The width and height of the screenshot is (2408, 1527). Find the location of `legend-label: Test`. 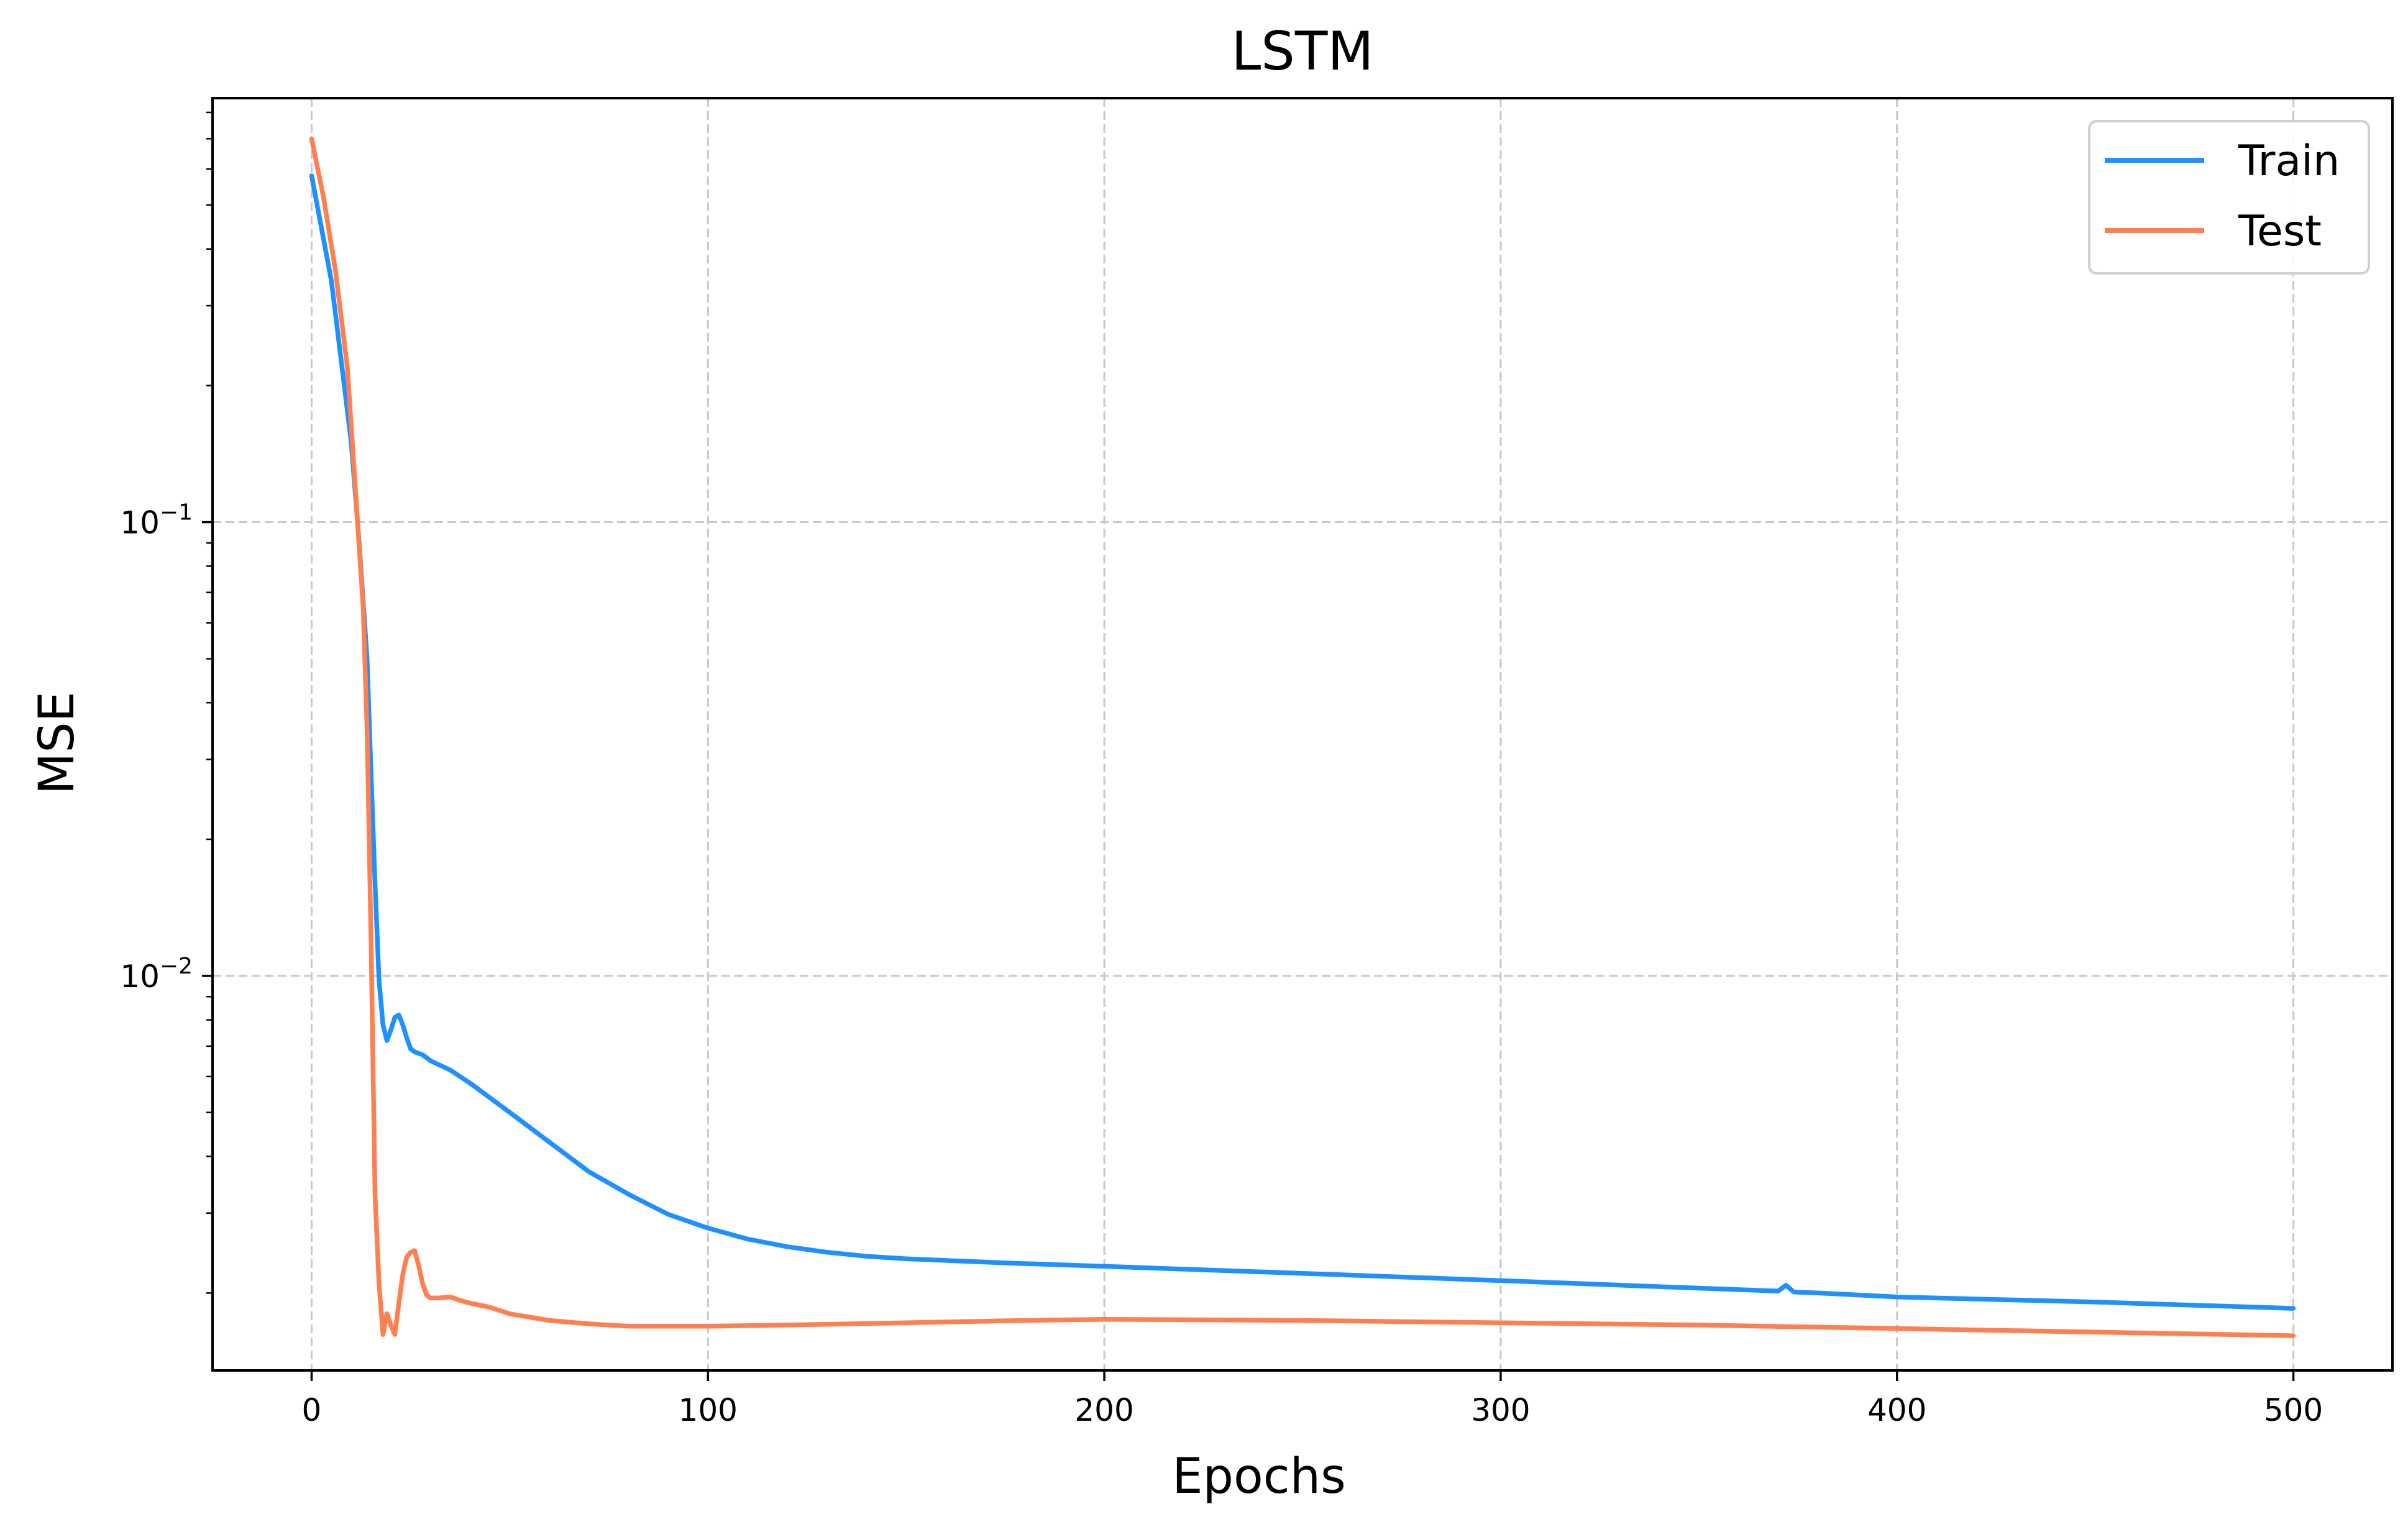

legend-label: Test is located at coordinates (2280, 231).